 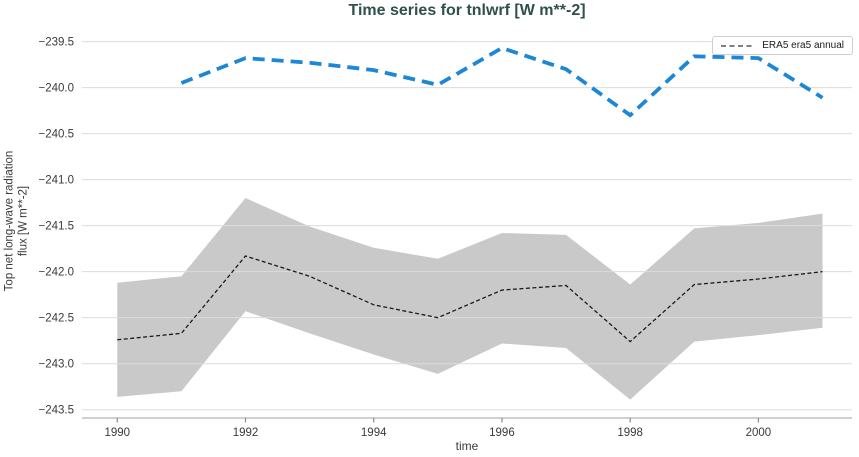 What do you see at coordinates (117, 433) in the screenshot?
I see `x-tick-label: 1990` at bounding box center [117, 433].